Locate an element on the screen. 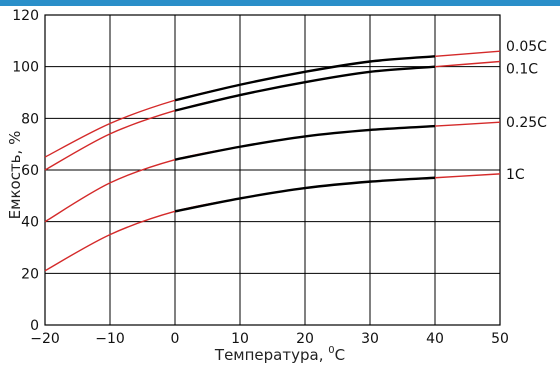  x-tick-labels: −20 −10 0 10 20 30 40 50 is located at coordinates (269, 339).